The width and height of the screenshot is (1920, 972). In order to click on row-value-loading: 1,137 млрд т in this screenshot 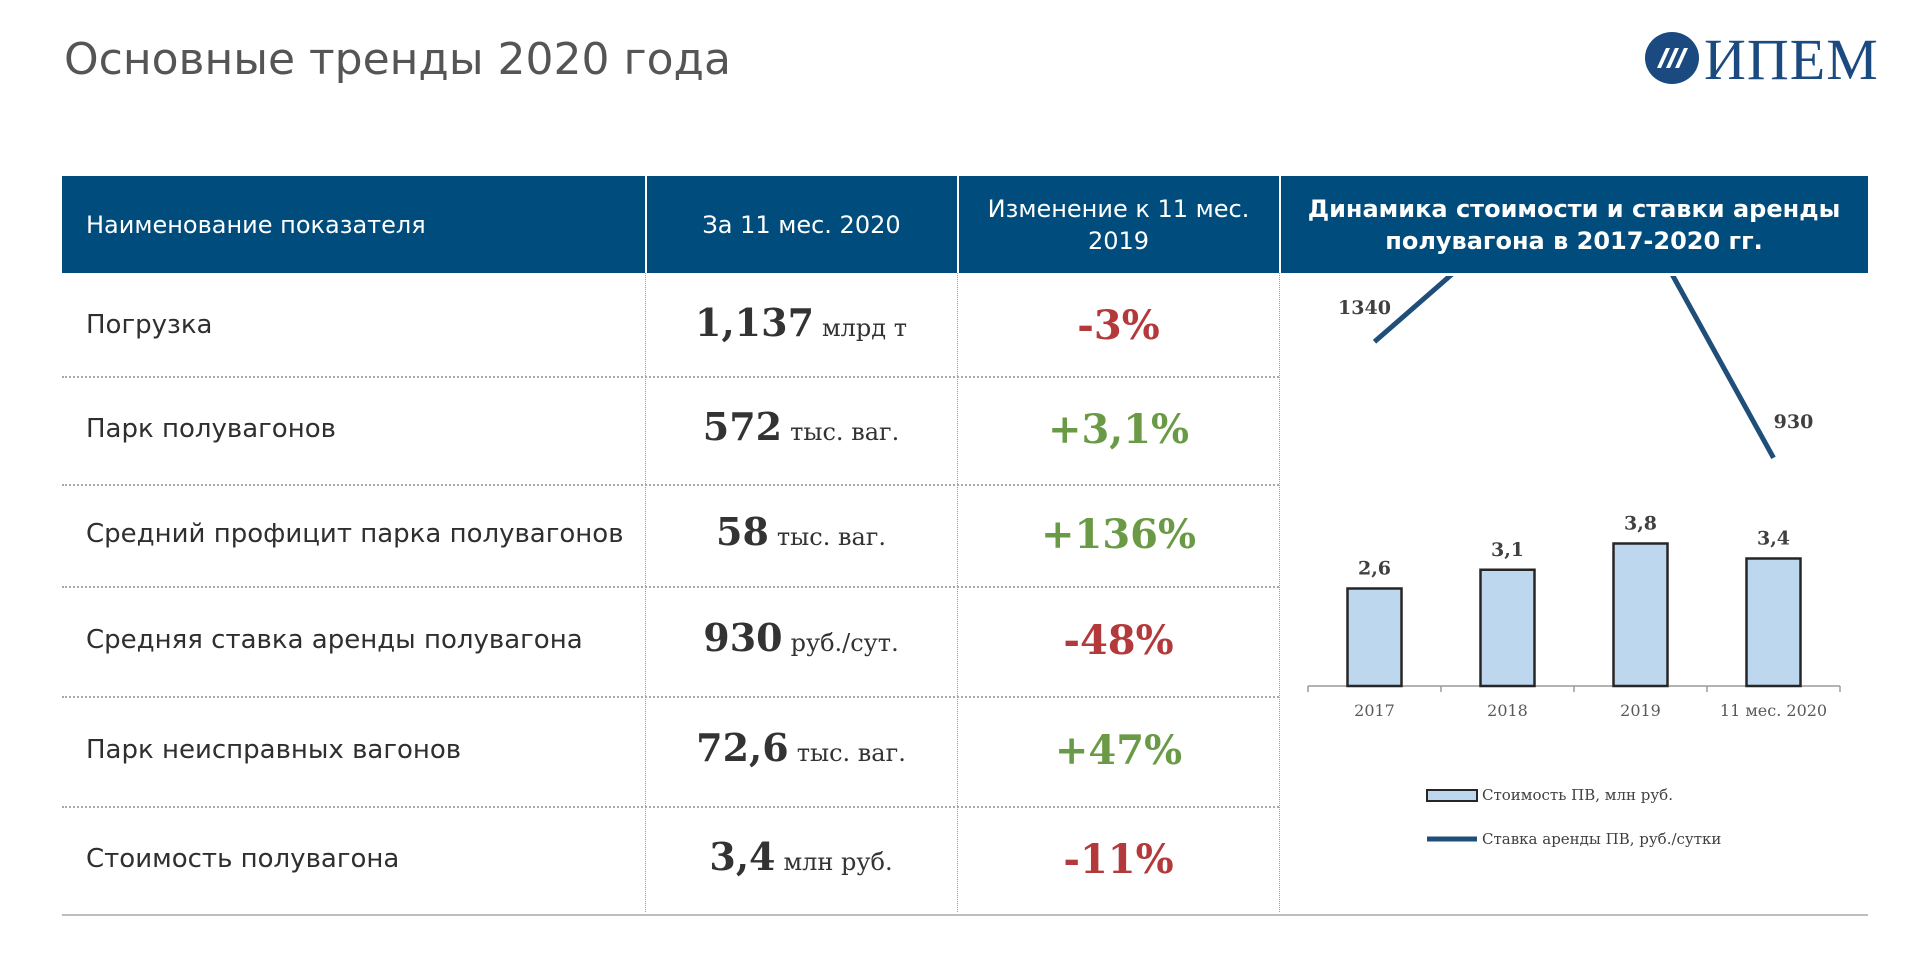, I will do `click(801, 322)`.